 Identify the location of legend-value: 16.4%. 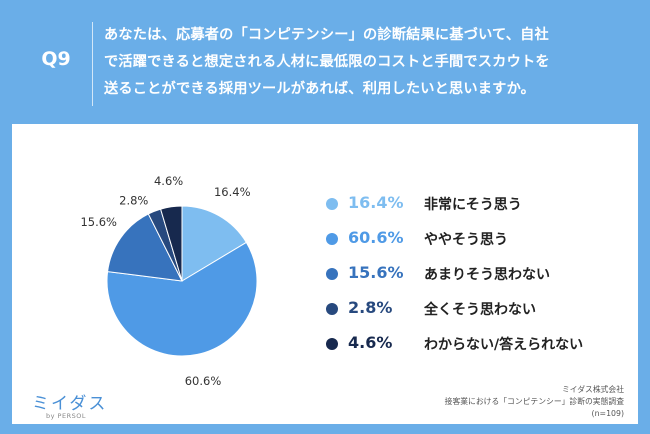
(376, 202).